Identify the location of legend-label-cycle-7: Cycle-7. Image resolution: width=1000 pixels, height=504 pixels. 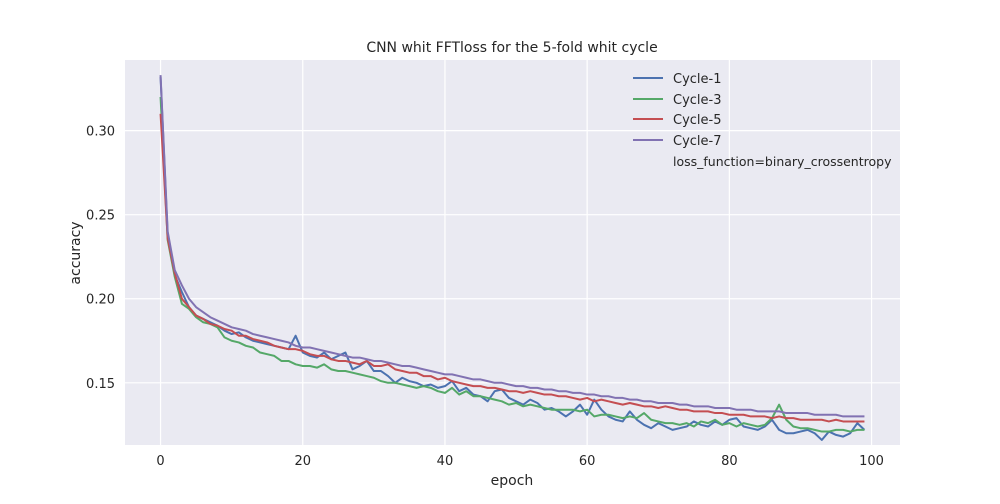
(697, 141).